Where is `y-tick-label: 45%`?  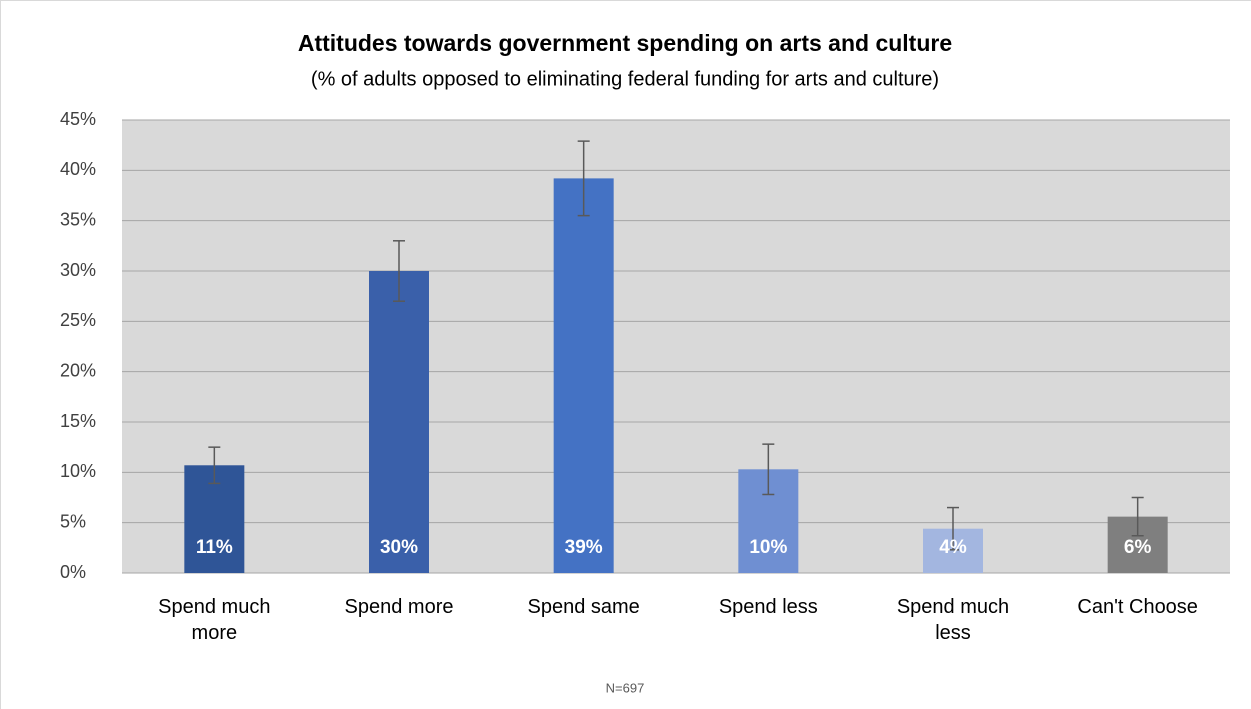 y-tick-label: 45% is located at coordinates (78, 119).